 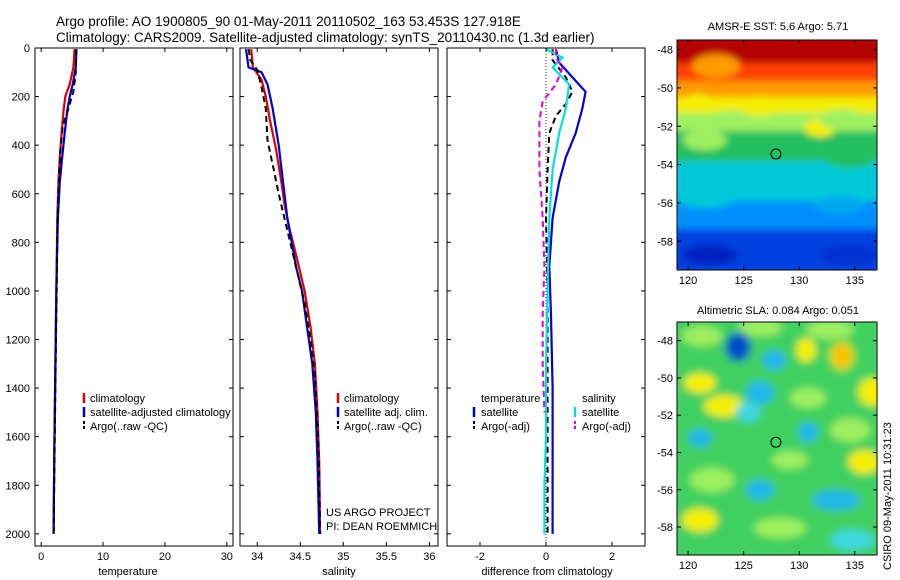 What do you see at coordinates (665, 416) in the screenshot?
I see `sla-lat-tick-label: -52` at bounding box center [665, 416].